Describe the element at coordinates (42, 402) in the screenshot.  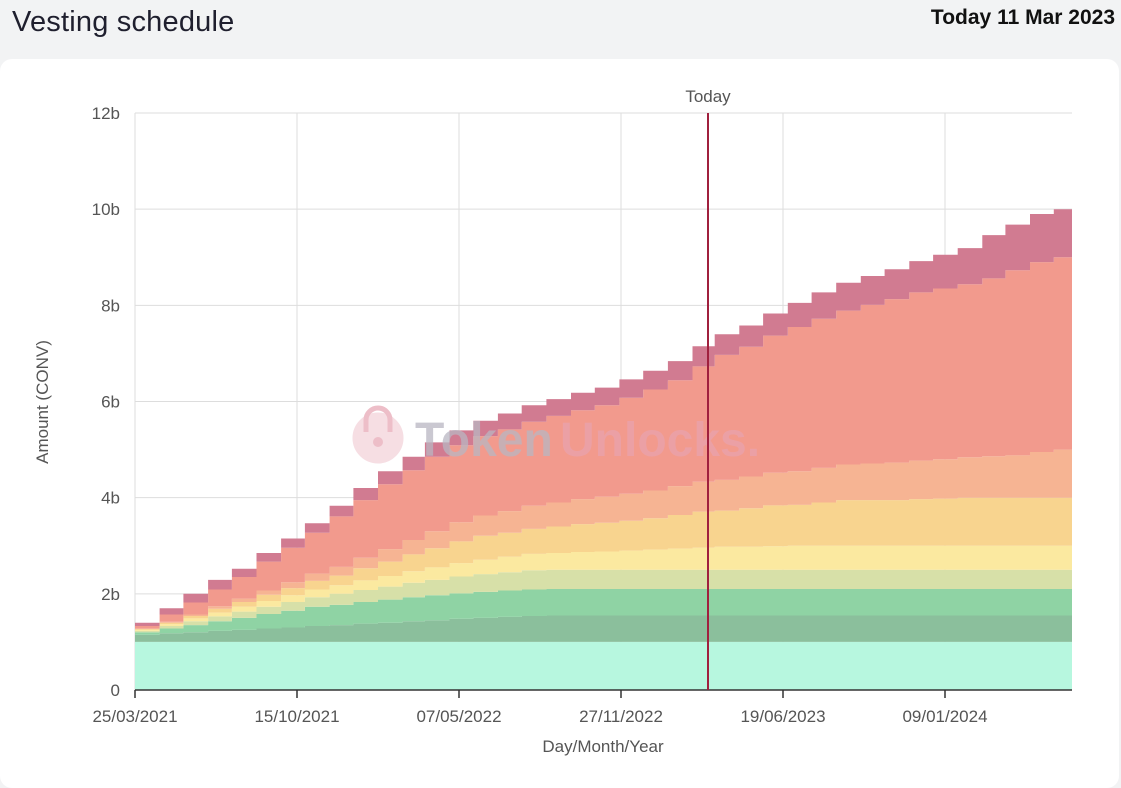
I see `y-axis-title: Amount (CONV)` at that location.